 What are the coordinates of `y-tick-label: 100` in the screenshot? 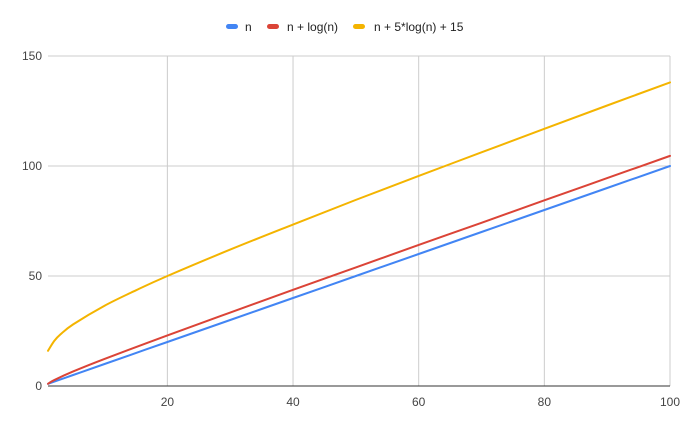 It's located at (32, 166).